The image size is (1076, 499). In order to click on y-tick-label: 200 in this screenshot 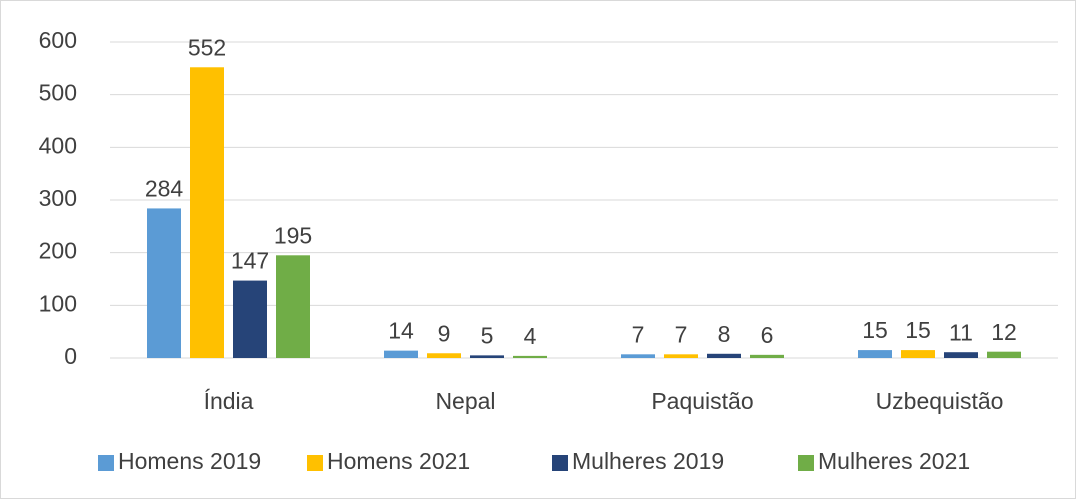, I will do `click(58, 251)`.